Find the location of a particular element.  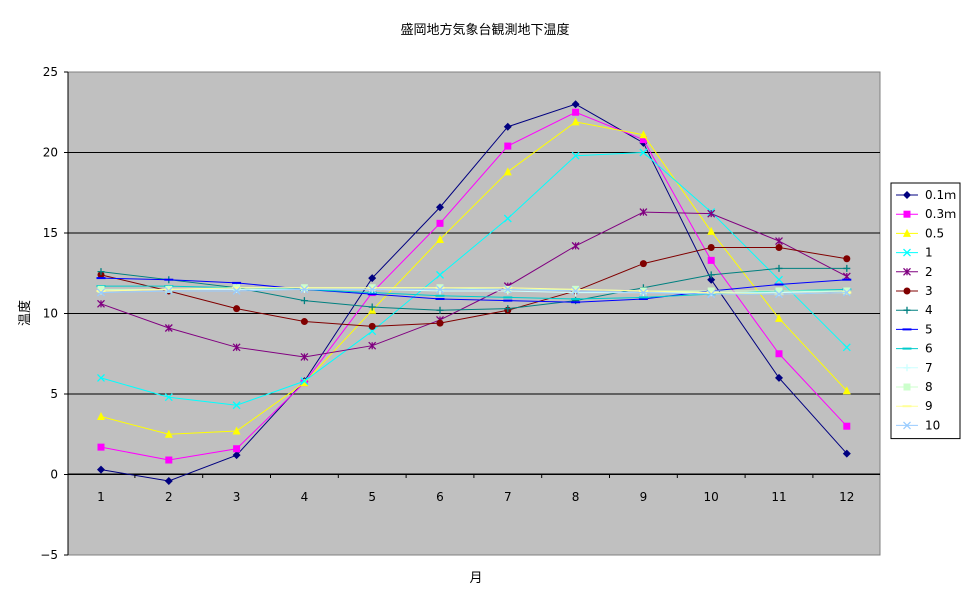

x-tick-label: 4 is located at coordinates (305, 497).